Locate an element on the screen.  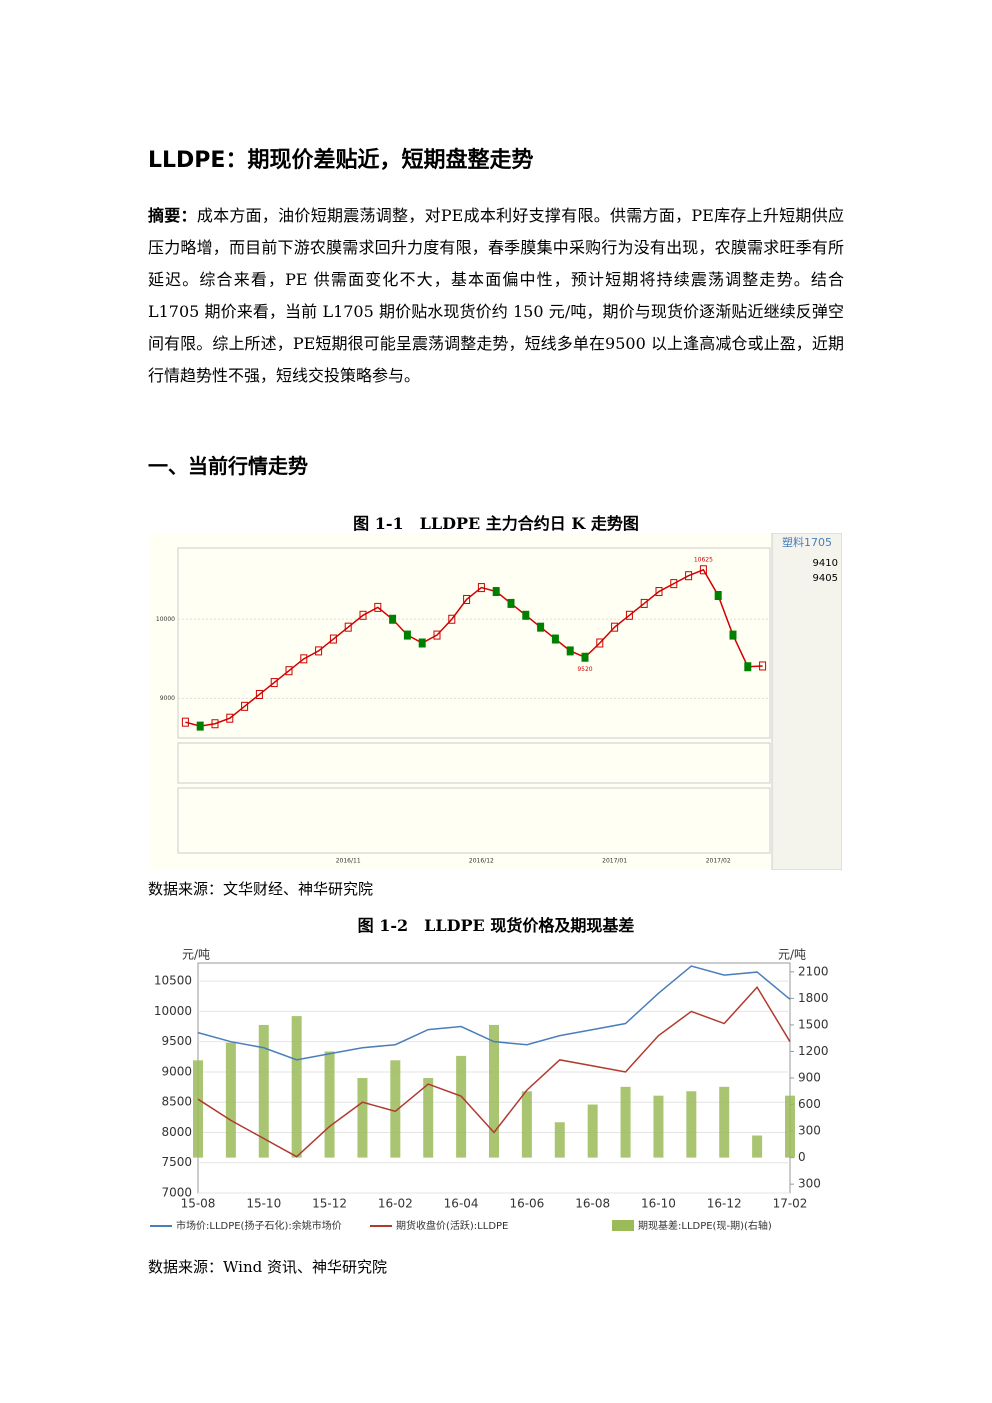
legend-label: 期货收盘价(活跃):LLDPE is located at coordinates (452, 1225).